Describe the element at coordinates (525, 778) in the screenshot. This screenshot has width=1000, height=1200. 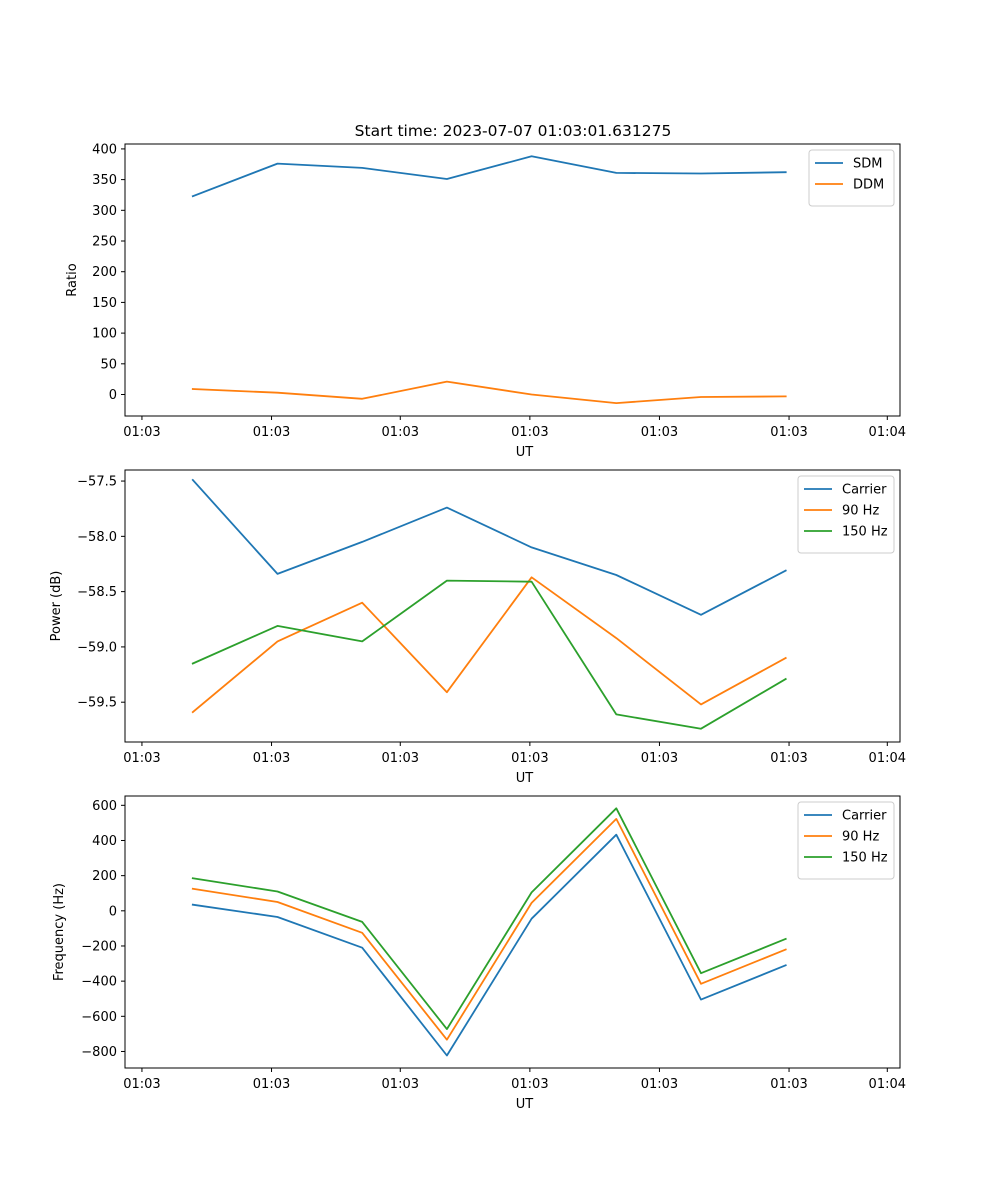
I see `power-x-axis-label: UT` at that location.